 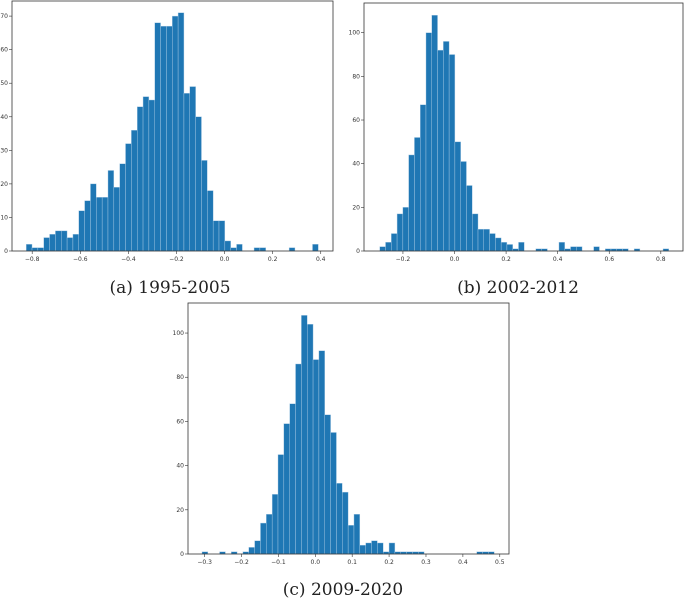 What do you see at coordinates (500, 562) in the screenshot?
I see `x-tick-label: 0.5` at bounding box center [500, 562].